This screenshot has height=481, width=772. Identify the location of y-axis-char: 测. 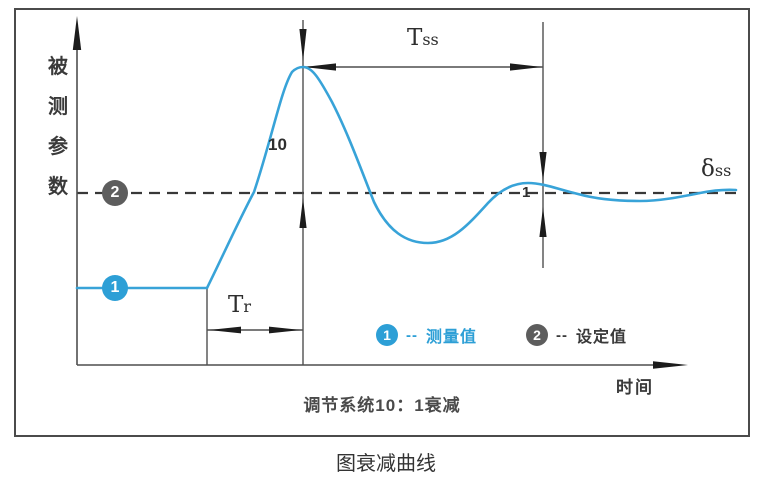
(58, 107).